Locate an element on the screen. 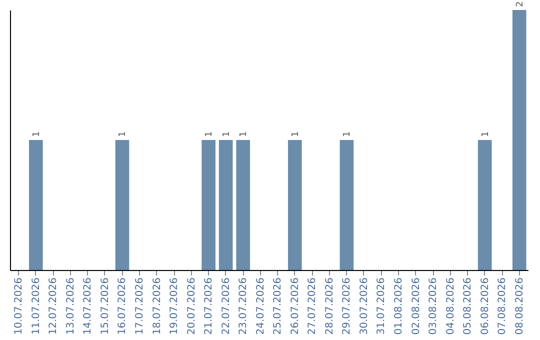  x-tick-label: 18.07.2026 is located at coordinates (157, 306).